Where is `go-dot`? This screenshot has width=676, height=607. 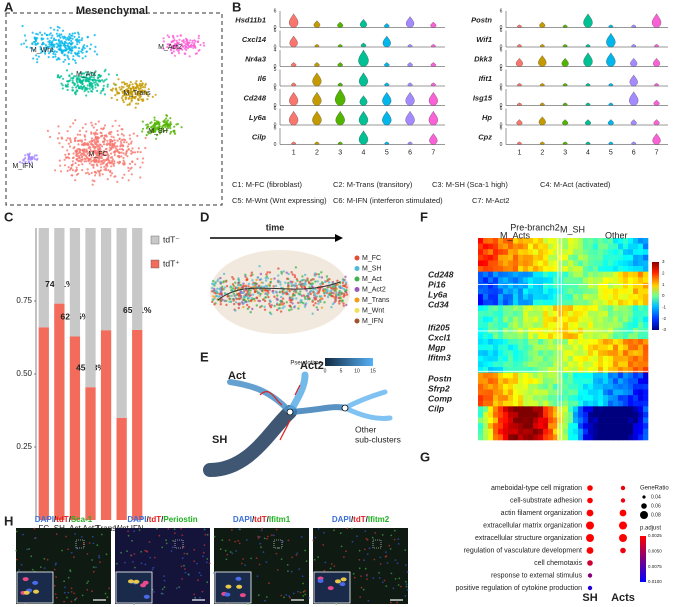
go-dot is located at coordinates (623, 538).